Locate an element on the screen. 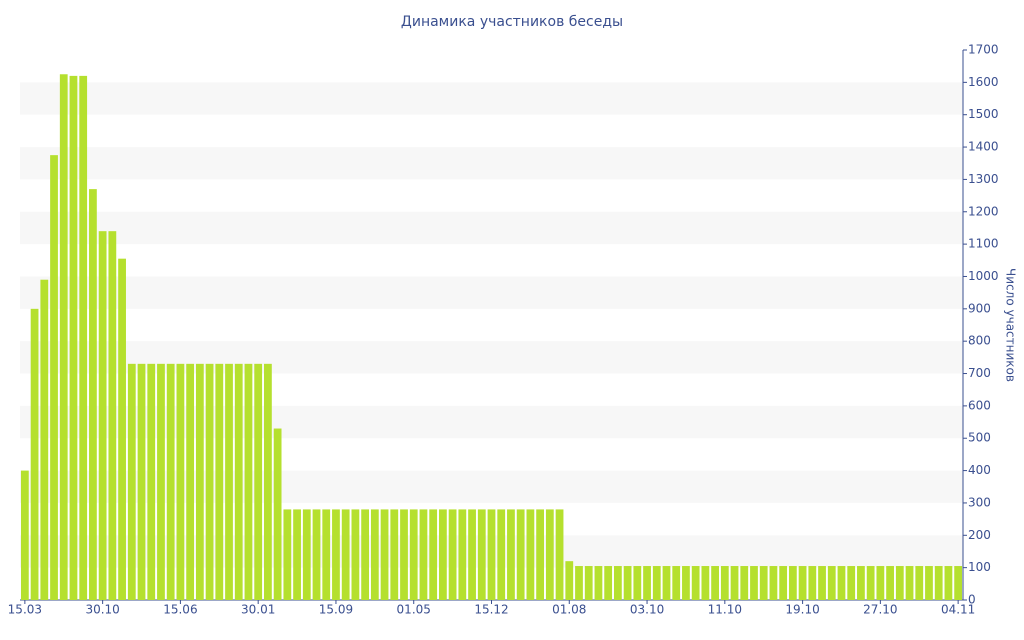 This screenshot has width=1024, height=640. x-tick-label: 15.09 is located at coordinates (336, 610).